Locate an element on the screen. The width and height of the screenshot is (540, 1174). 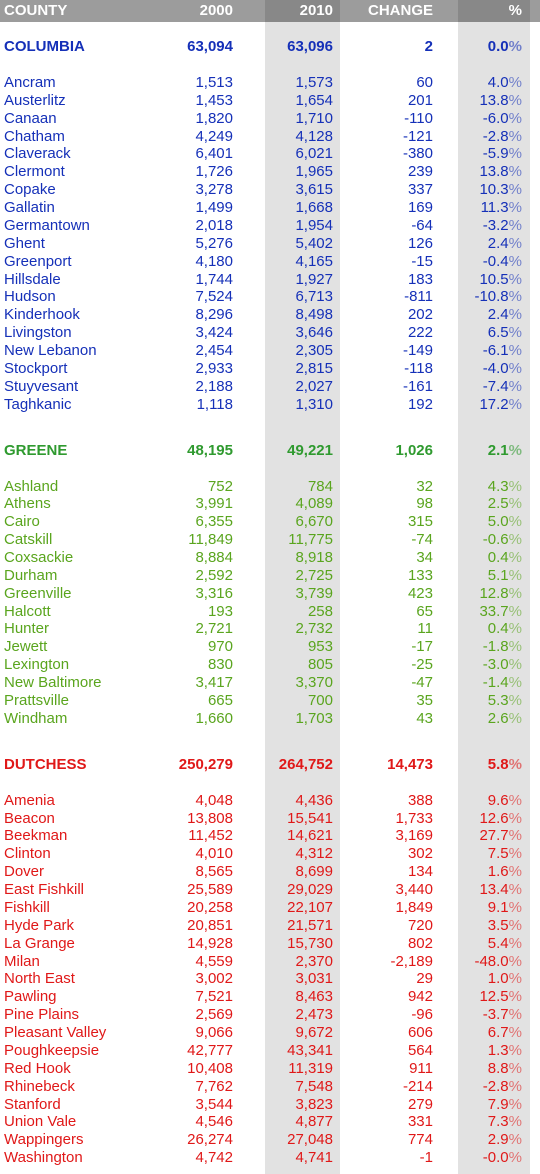
pop-2010-cell: 2,725 is located at coordinates (314, 575).